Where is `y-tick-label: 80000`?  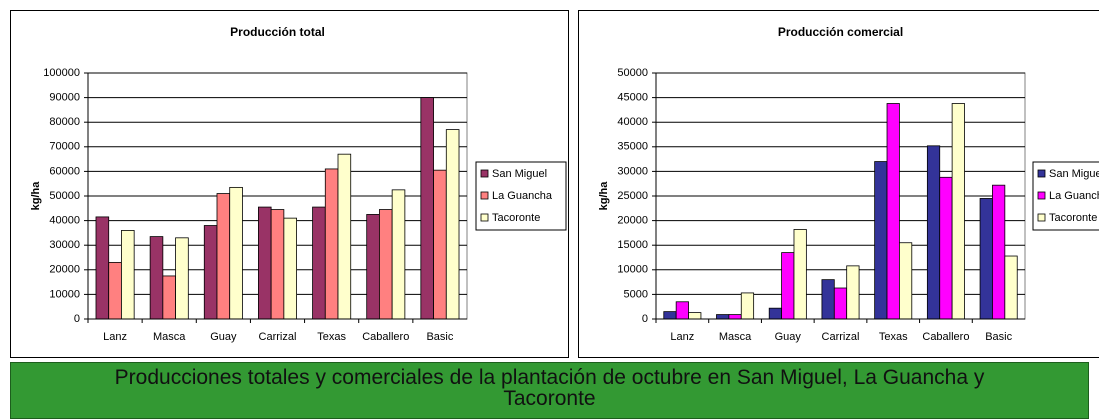 y-tick-label: 80000 is located at coordinates (64, 122).